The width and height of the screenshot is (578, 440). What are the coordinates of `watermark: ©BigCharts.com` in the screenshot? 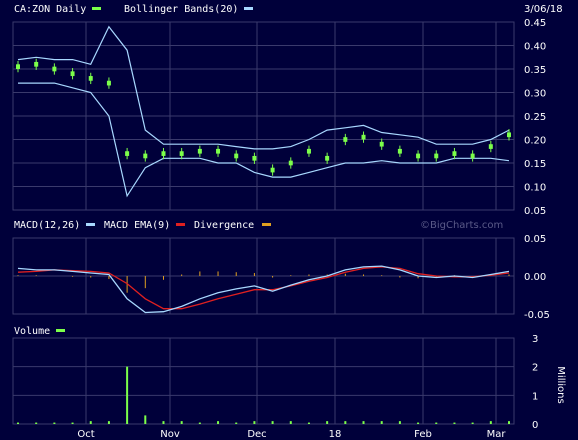 It's located at (461, 225).